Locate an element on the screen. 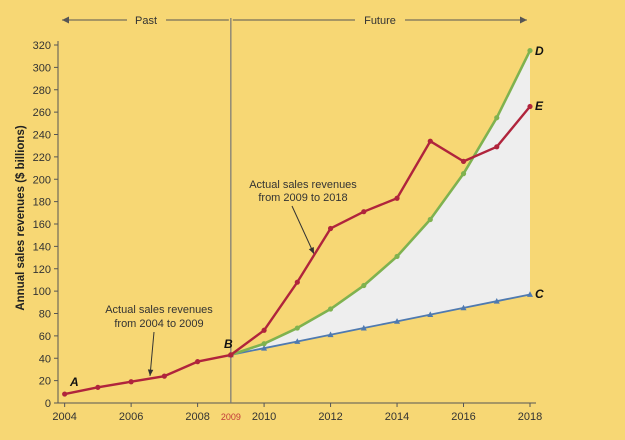  y-tick-label: 60 is located at coordinates (45, 337).